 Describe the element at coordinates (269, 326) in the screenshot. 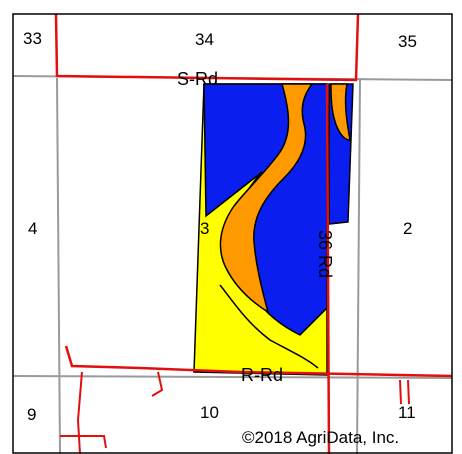

I see `soil-boundary-line` at that location.